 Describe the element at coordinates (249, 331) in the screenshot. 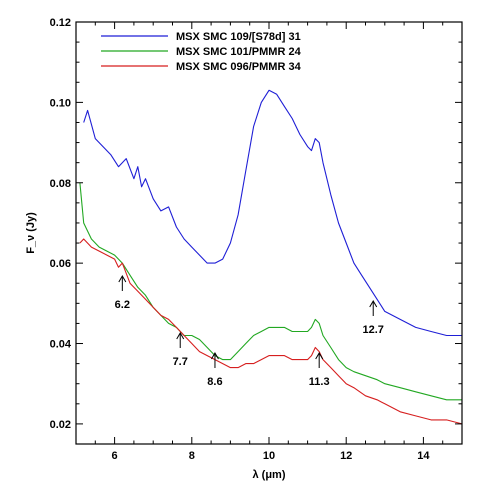

I see `annotation-layer: 6.2 7.7 8.6 11.3 12.7` at that location.